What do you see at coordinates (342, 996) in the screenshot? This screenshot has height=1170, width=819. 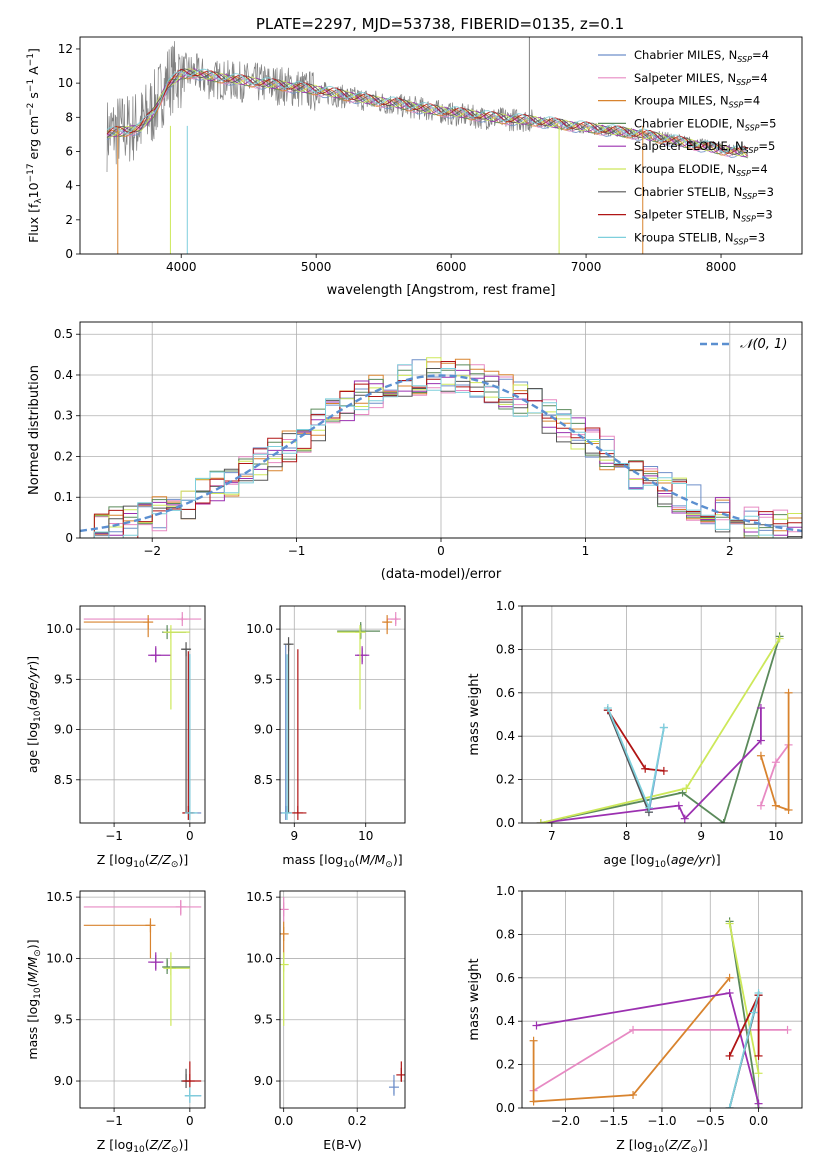 I see `mass_vs_ebv-plot-area` at bounding box center [342, 996].